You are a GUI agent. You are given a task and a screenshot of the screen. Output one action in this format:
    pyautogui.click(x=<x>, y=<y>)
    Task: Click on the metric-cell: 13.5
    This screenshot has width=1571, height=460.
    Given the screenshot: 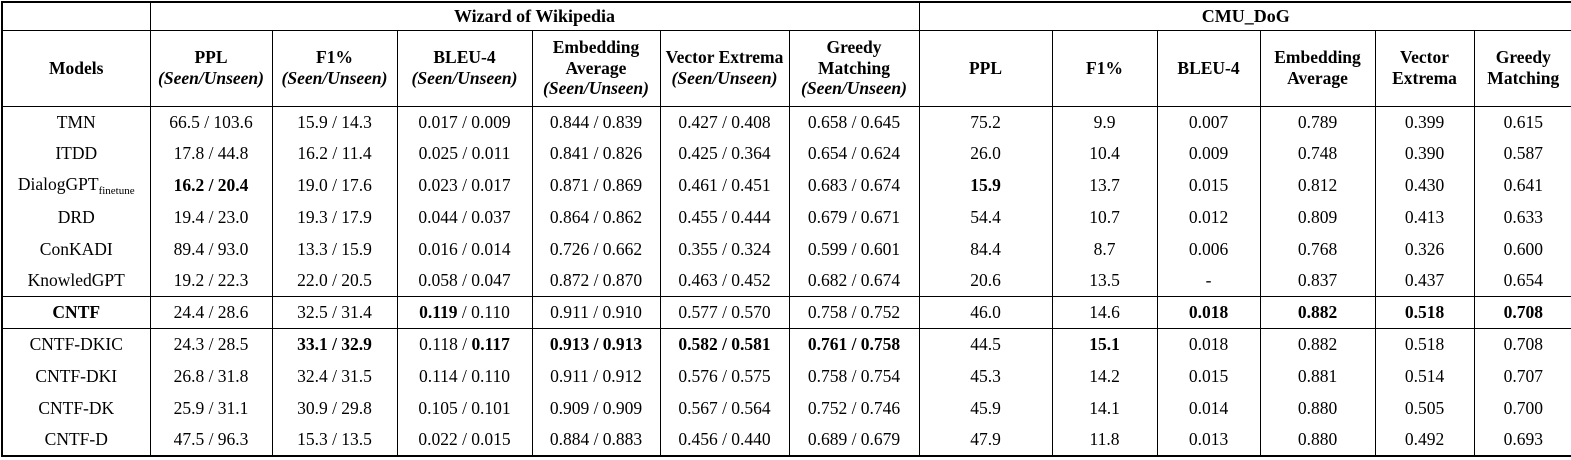 What is the action you would take?
    pyautogui.click(x=1104, y=281)
    